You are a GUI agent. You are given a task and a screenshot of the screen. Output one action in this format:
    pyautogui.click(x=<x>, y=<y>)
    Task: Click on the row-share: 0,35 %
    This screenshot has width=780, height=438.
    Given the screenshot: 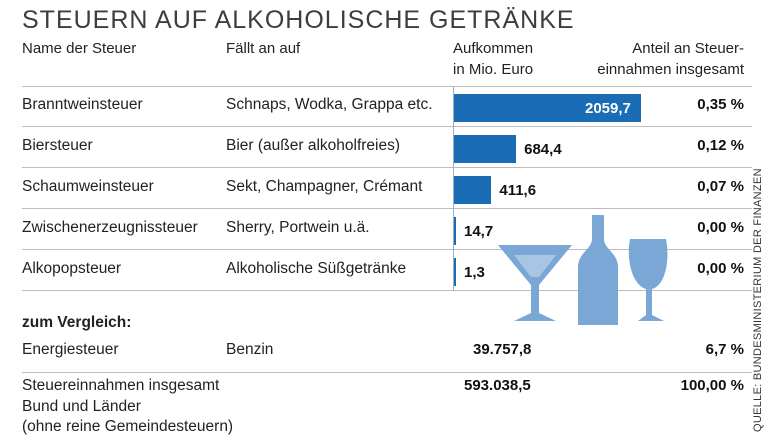 What is the action you would take?
    pyautogui.click(x=720, y=104)
    